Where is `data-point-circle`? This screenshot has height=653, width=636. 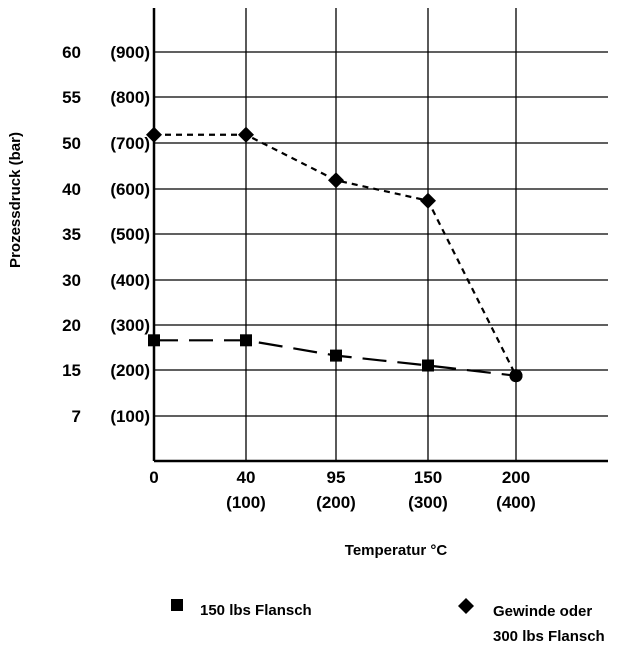
data-point-circle is located at coordinates (516, 376).